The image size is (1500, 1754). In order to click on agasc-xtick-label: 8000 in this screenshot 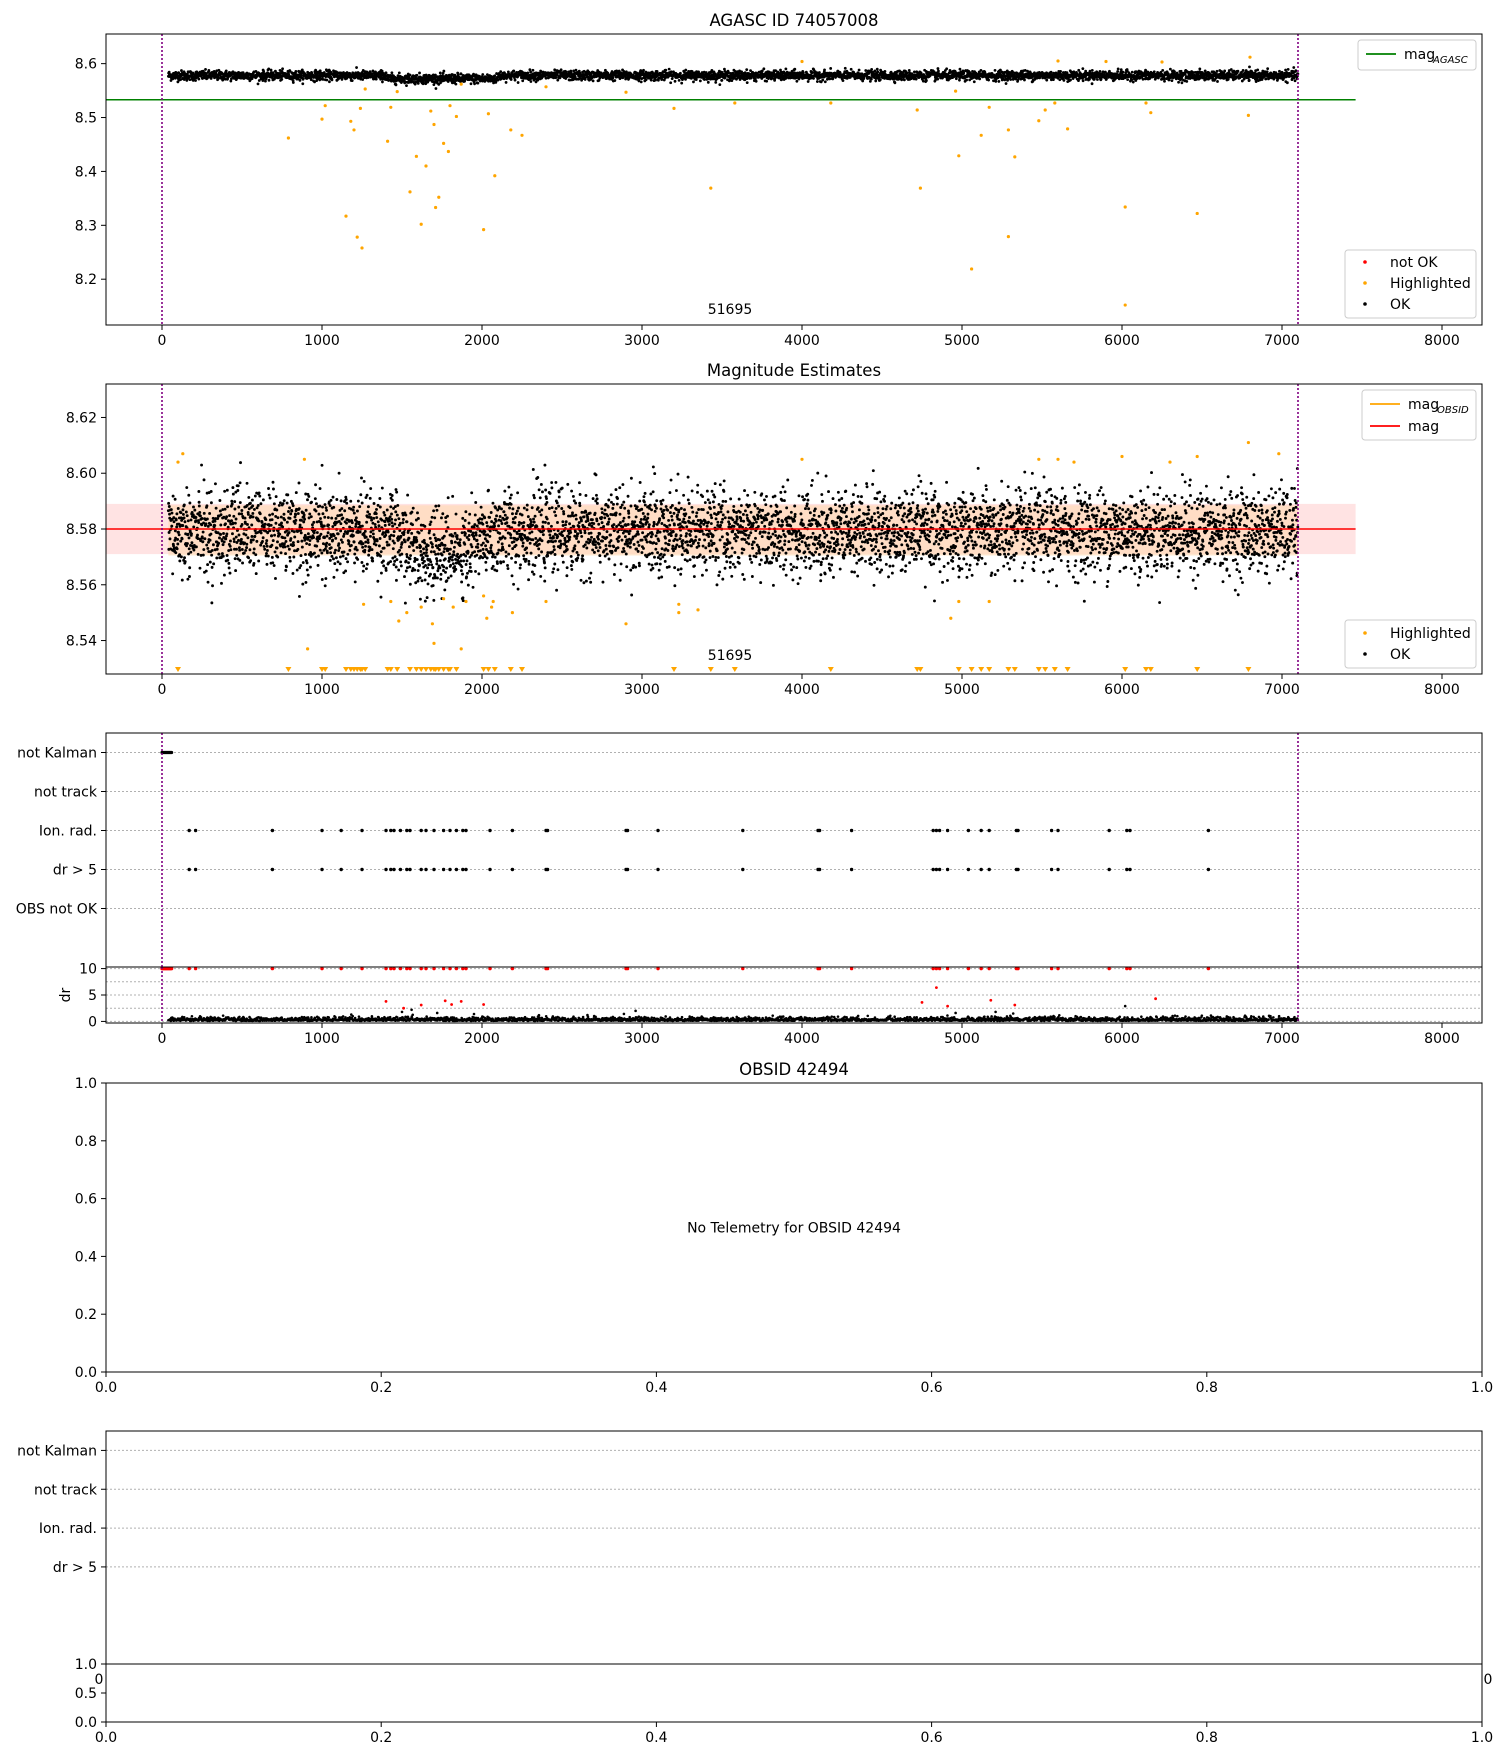, I will do `click(1442, 341)`.